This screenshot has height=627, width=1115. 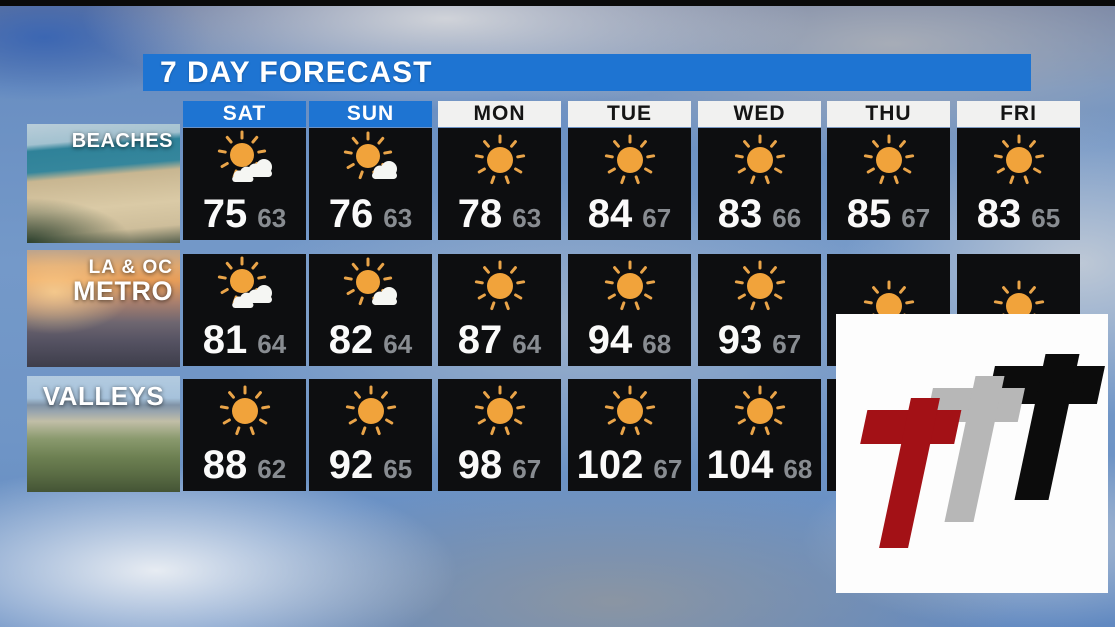 What do you see at coordinates (740, 214) in the screenshot?
I see `high-temp: 83` at bounding box center [740, 214].